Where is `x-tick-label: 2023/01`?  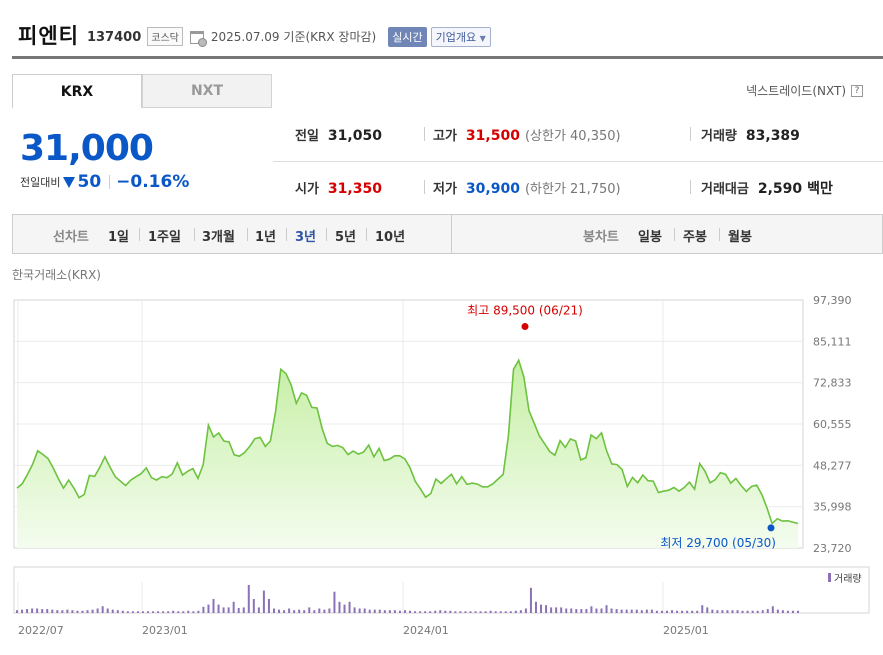 x-tick-label: 2023/01 is located at coordinates (165, 630).